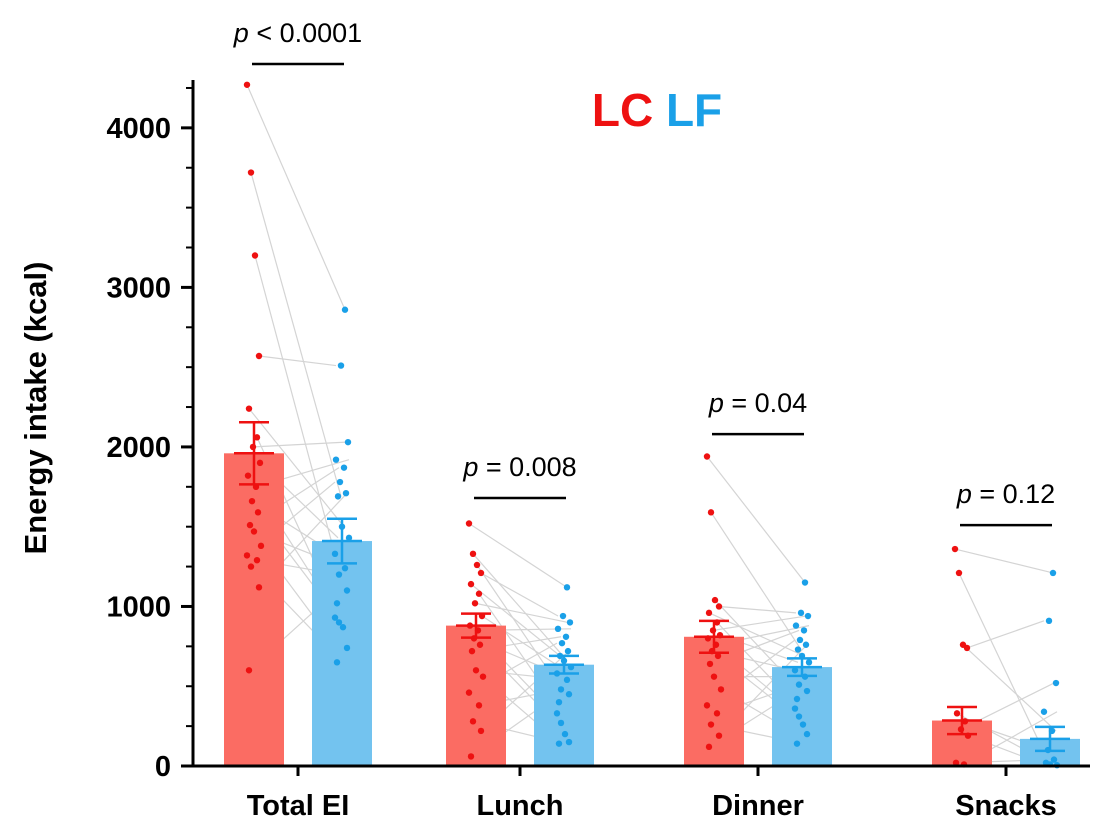 This screenshot has height=820, width=1098. Describe the element at coordinates (163, 767) in the screenshot. I see `y-tick-label: 0` at that location.